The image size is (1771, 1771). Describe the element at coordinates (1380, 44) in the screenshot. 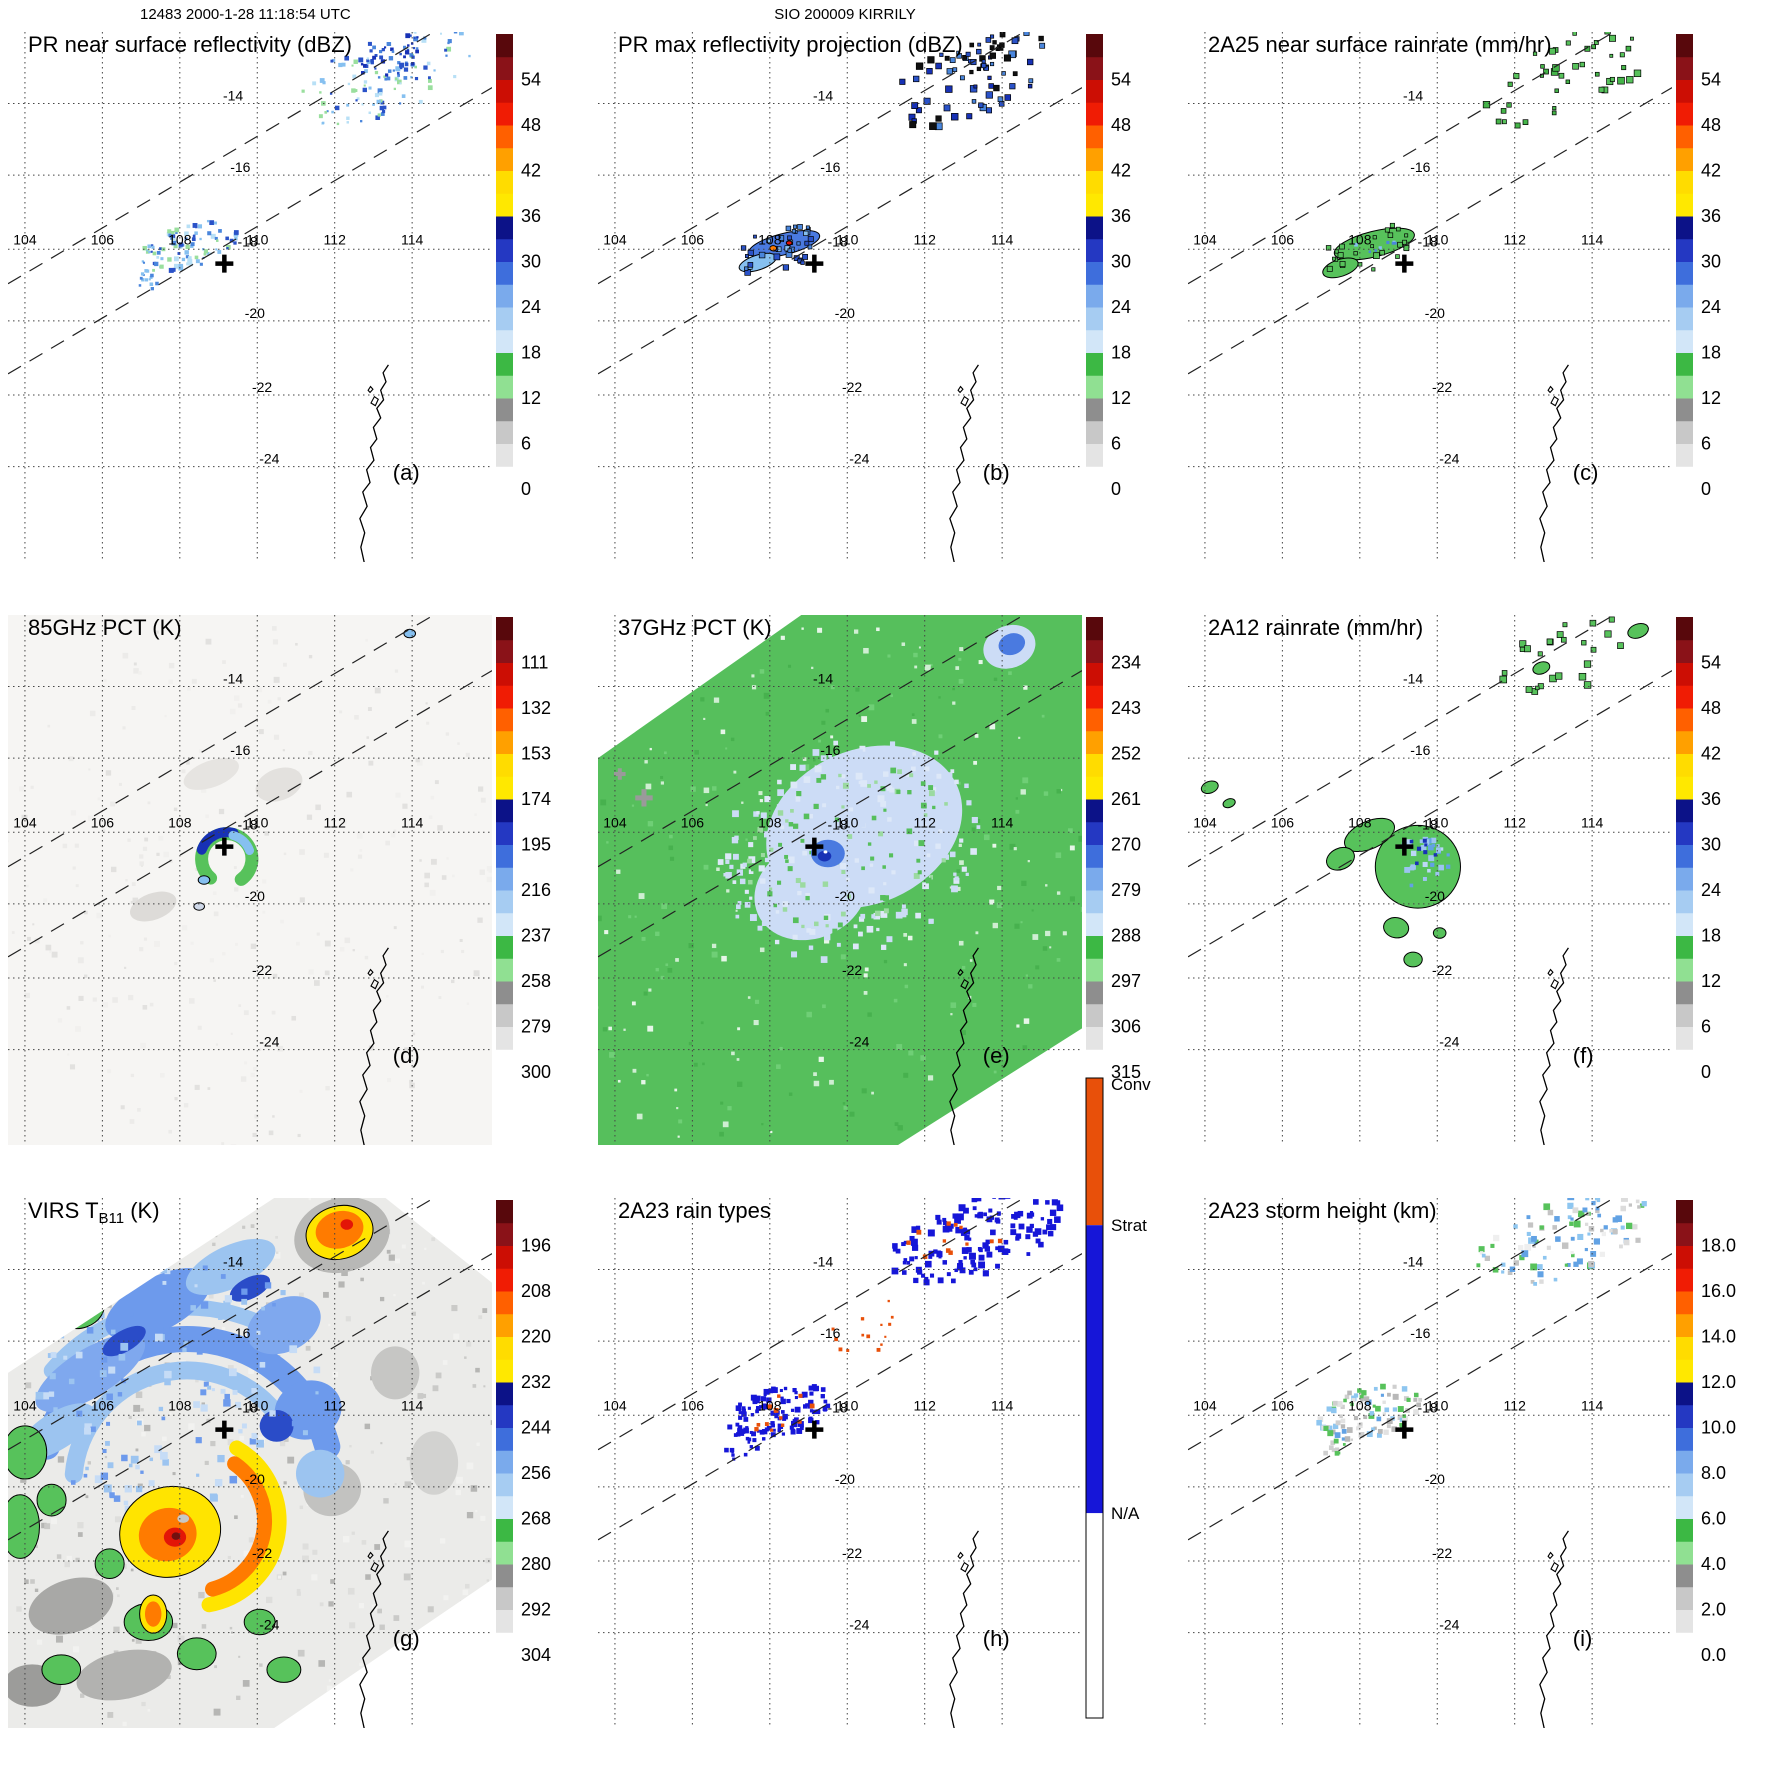

I see `panel-title: 2A25 near surface rainrate (mm/hr)` at that location.